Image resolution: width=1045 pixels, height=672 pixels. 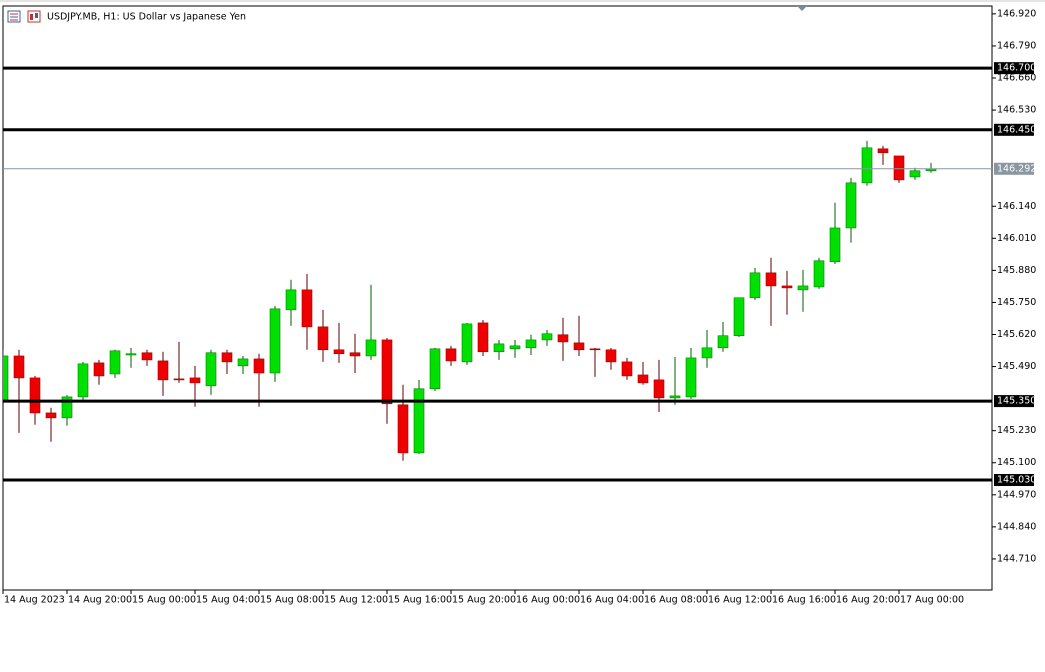 What do you see at coordinates (292, 600) in the screenshot?
I see `x-tick-label: 15 Aug 08:00` at bounding box center [292, 600].